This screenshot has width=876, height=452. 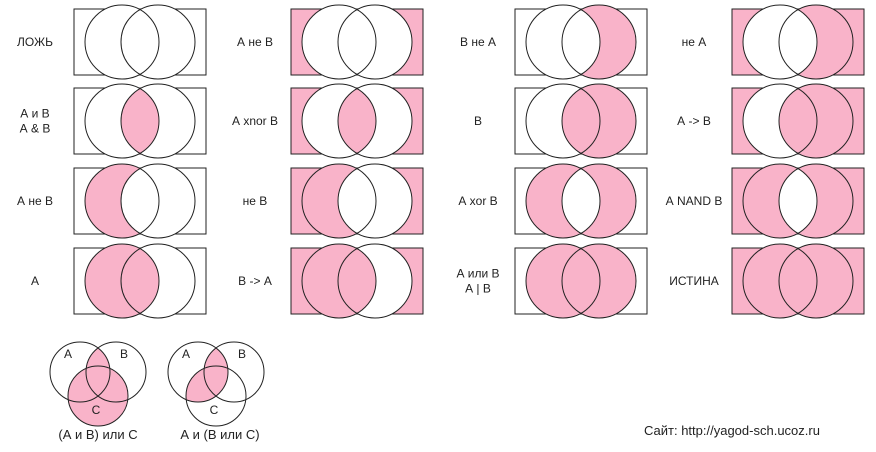 What do you see at coordinates (477, 274) in the screenshot?
I see `operation-label: А или В` at bounding box center [477, 274].